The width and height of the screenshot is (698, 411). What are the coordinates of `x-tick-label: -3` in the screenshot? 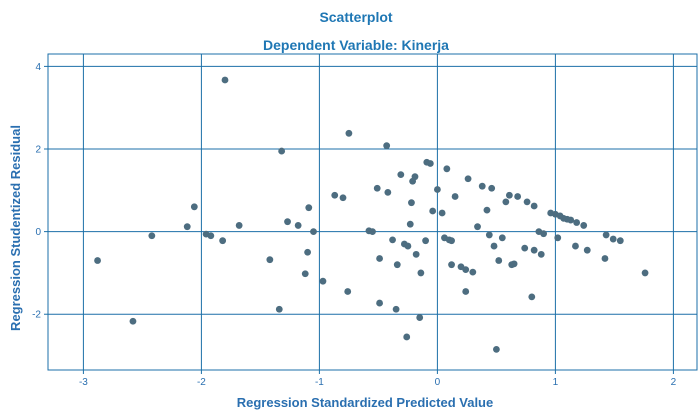 It's located at (83, 382).